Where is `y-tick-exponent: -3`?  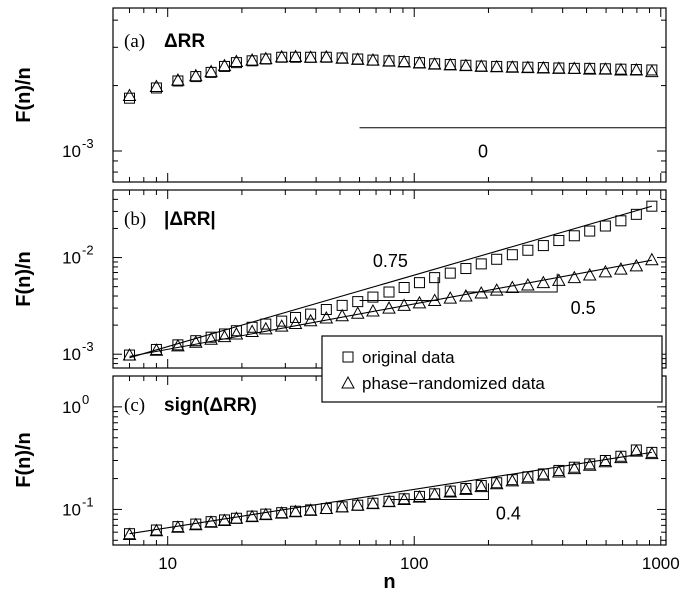
y-tick-exponent: -3 is located at coordinates (88, 143).